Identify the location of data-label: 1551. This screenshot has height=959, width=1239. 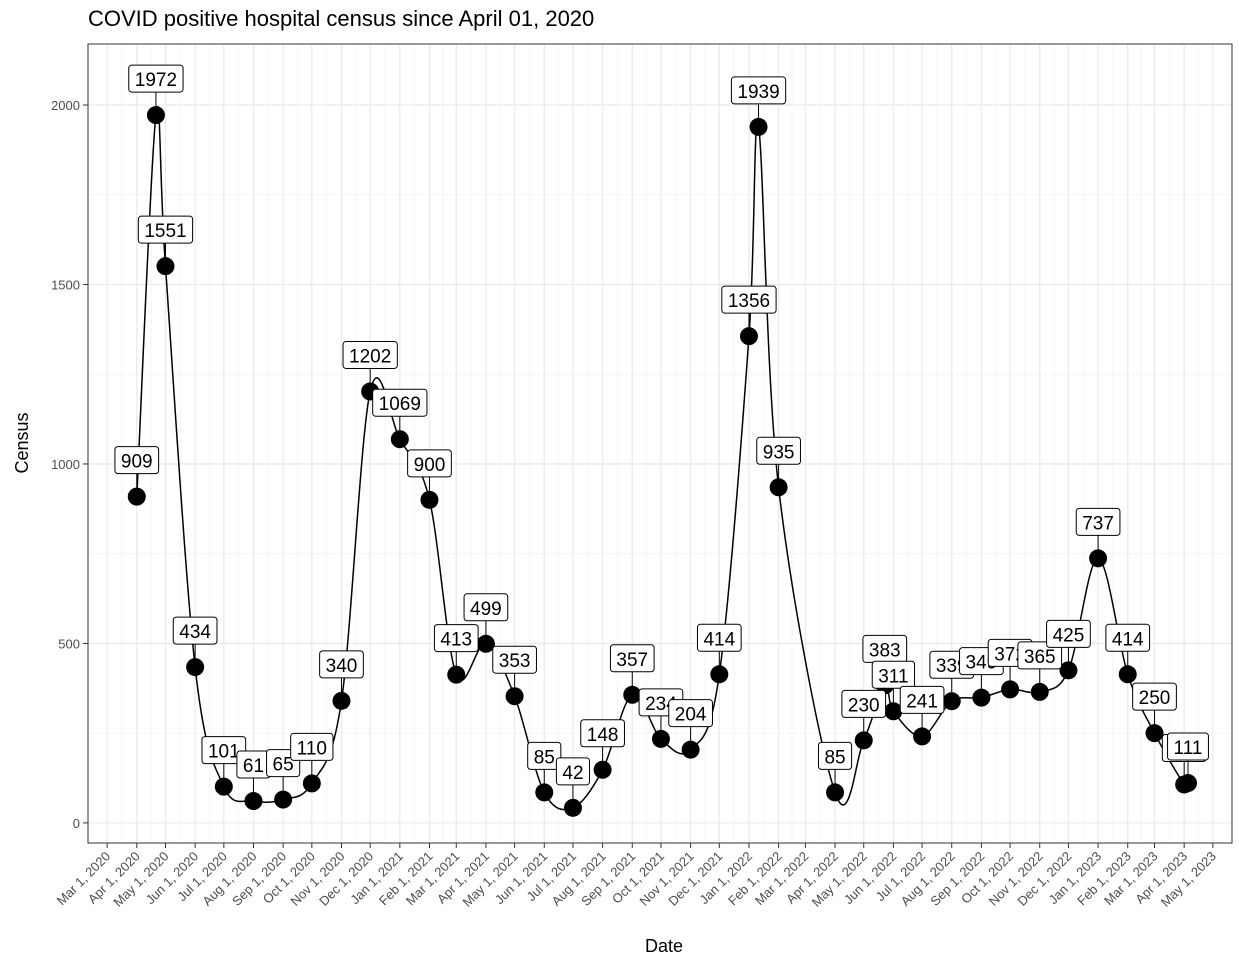
(165, 231).